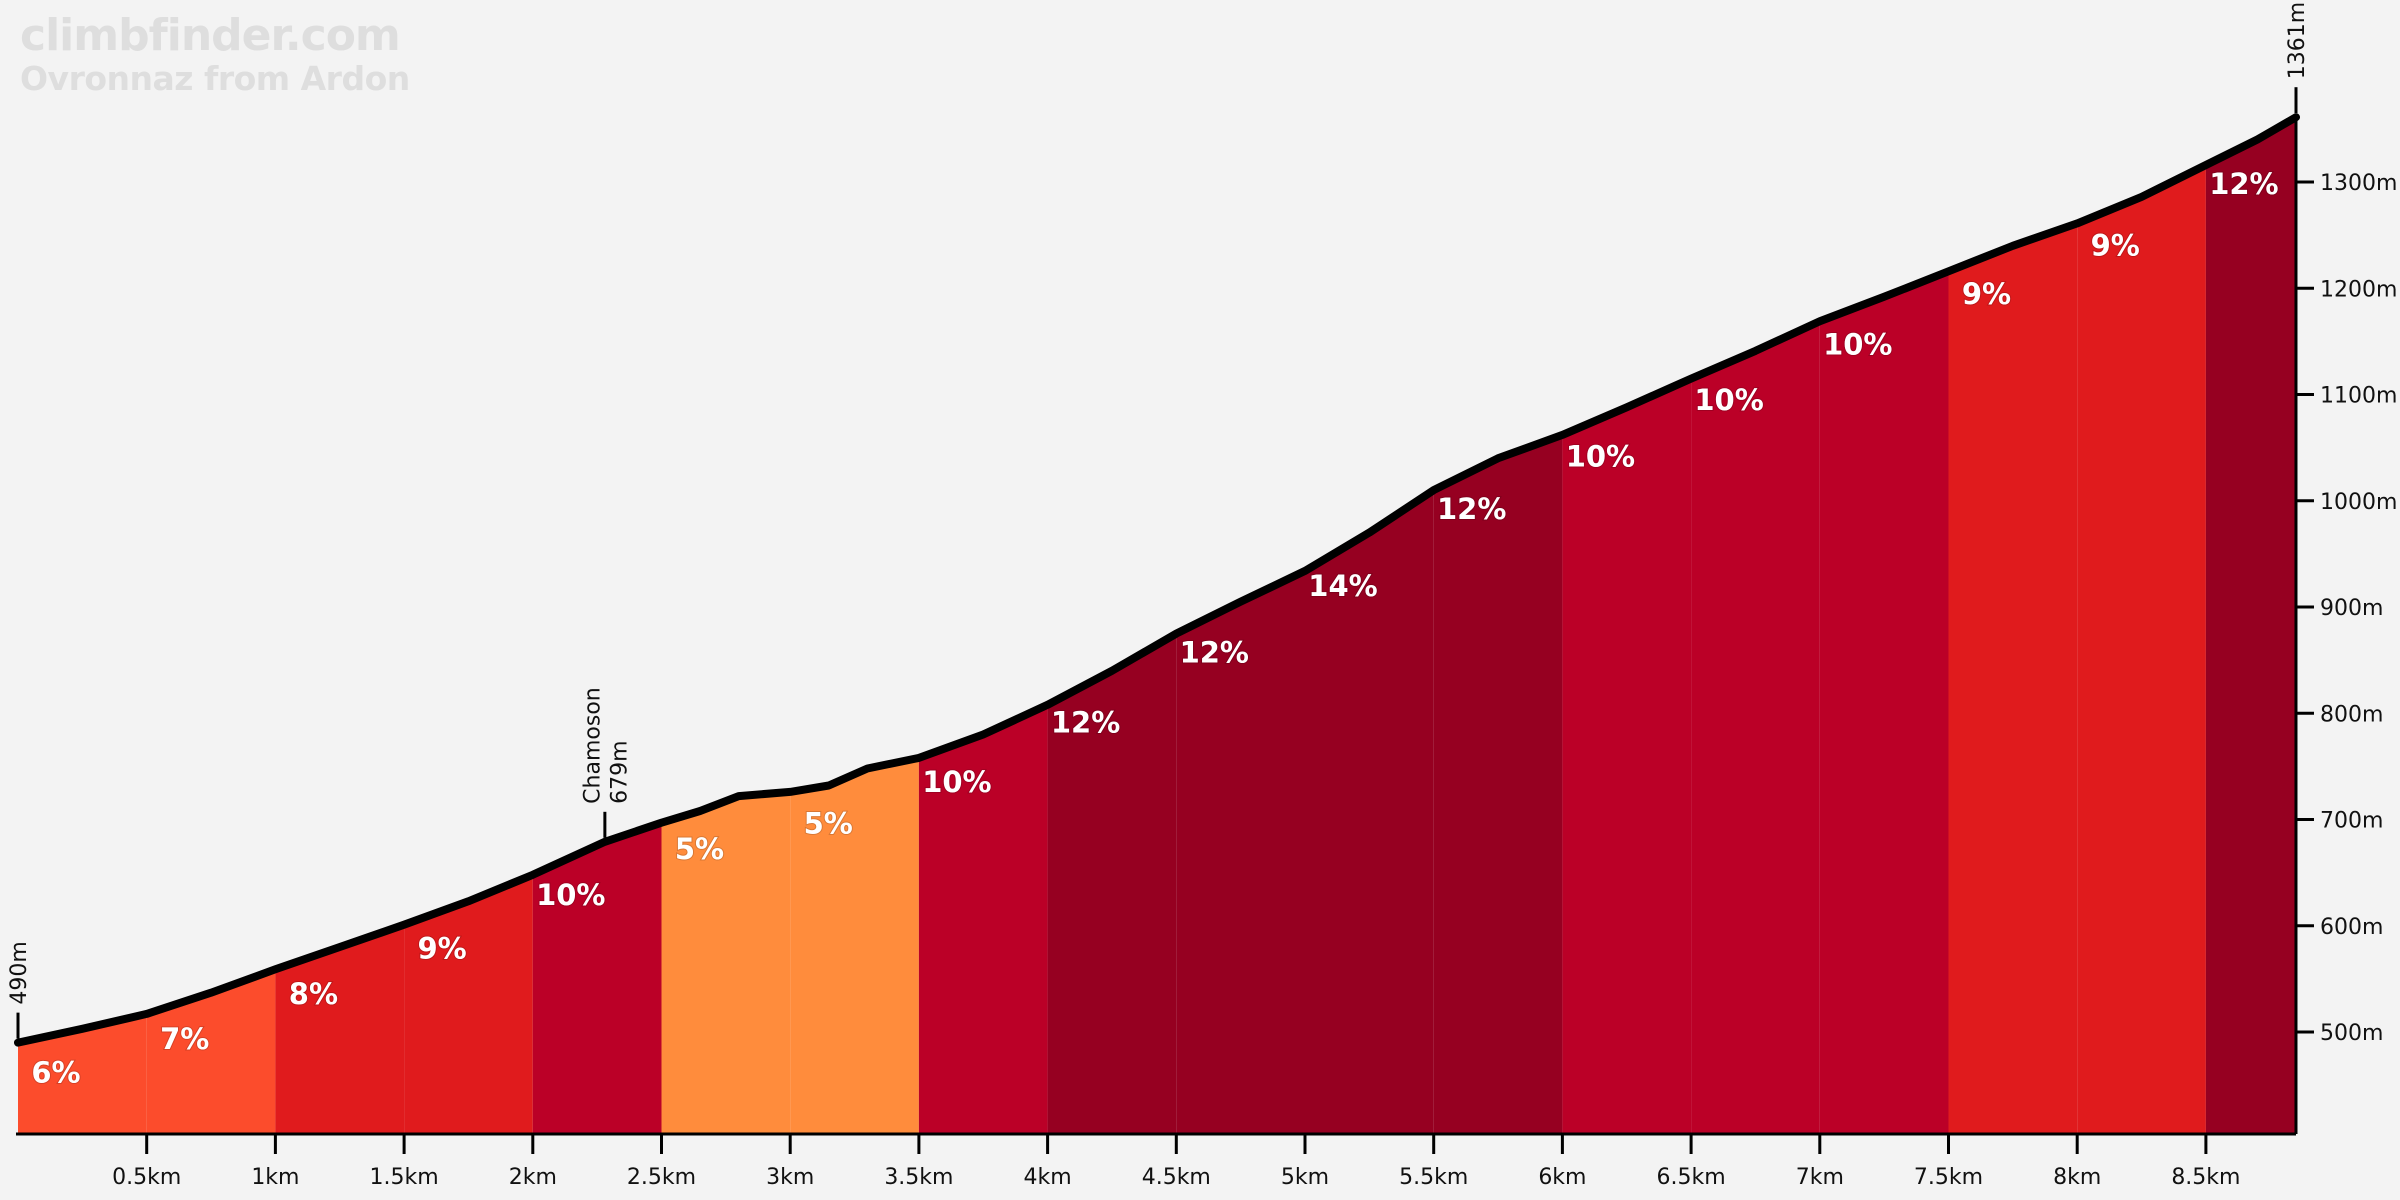 The height and width of the screenshot is (1200, 2400). Describe the element at coordinates (2351, 927) in the screenshot. I see `y-tick-label: 600m` at that location.